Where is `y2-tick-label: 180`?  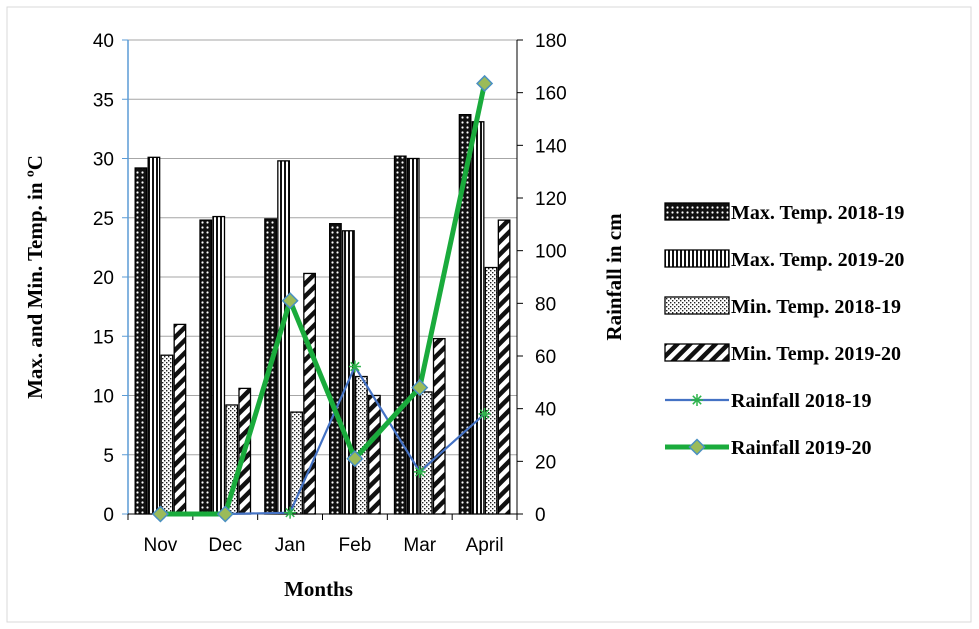
y2-tick-label: 180 is located at coordinates (551, 41).